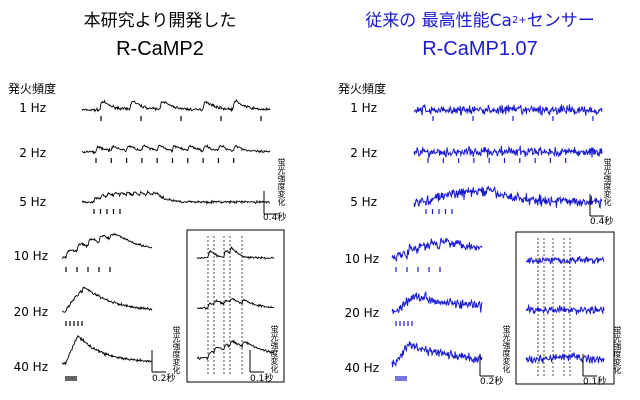 This screenshot has height=400, width=640. I want to click on chart-title: 従来の 最高性能Ca2+センサー, so click(480, 21).